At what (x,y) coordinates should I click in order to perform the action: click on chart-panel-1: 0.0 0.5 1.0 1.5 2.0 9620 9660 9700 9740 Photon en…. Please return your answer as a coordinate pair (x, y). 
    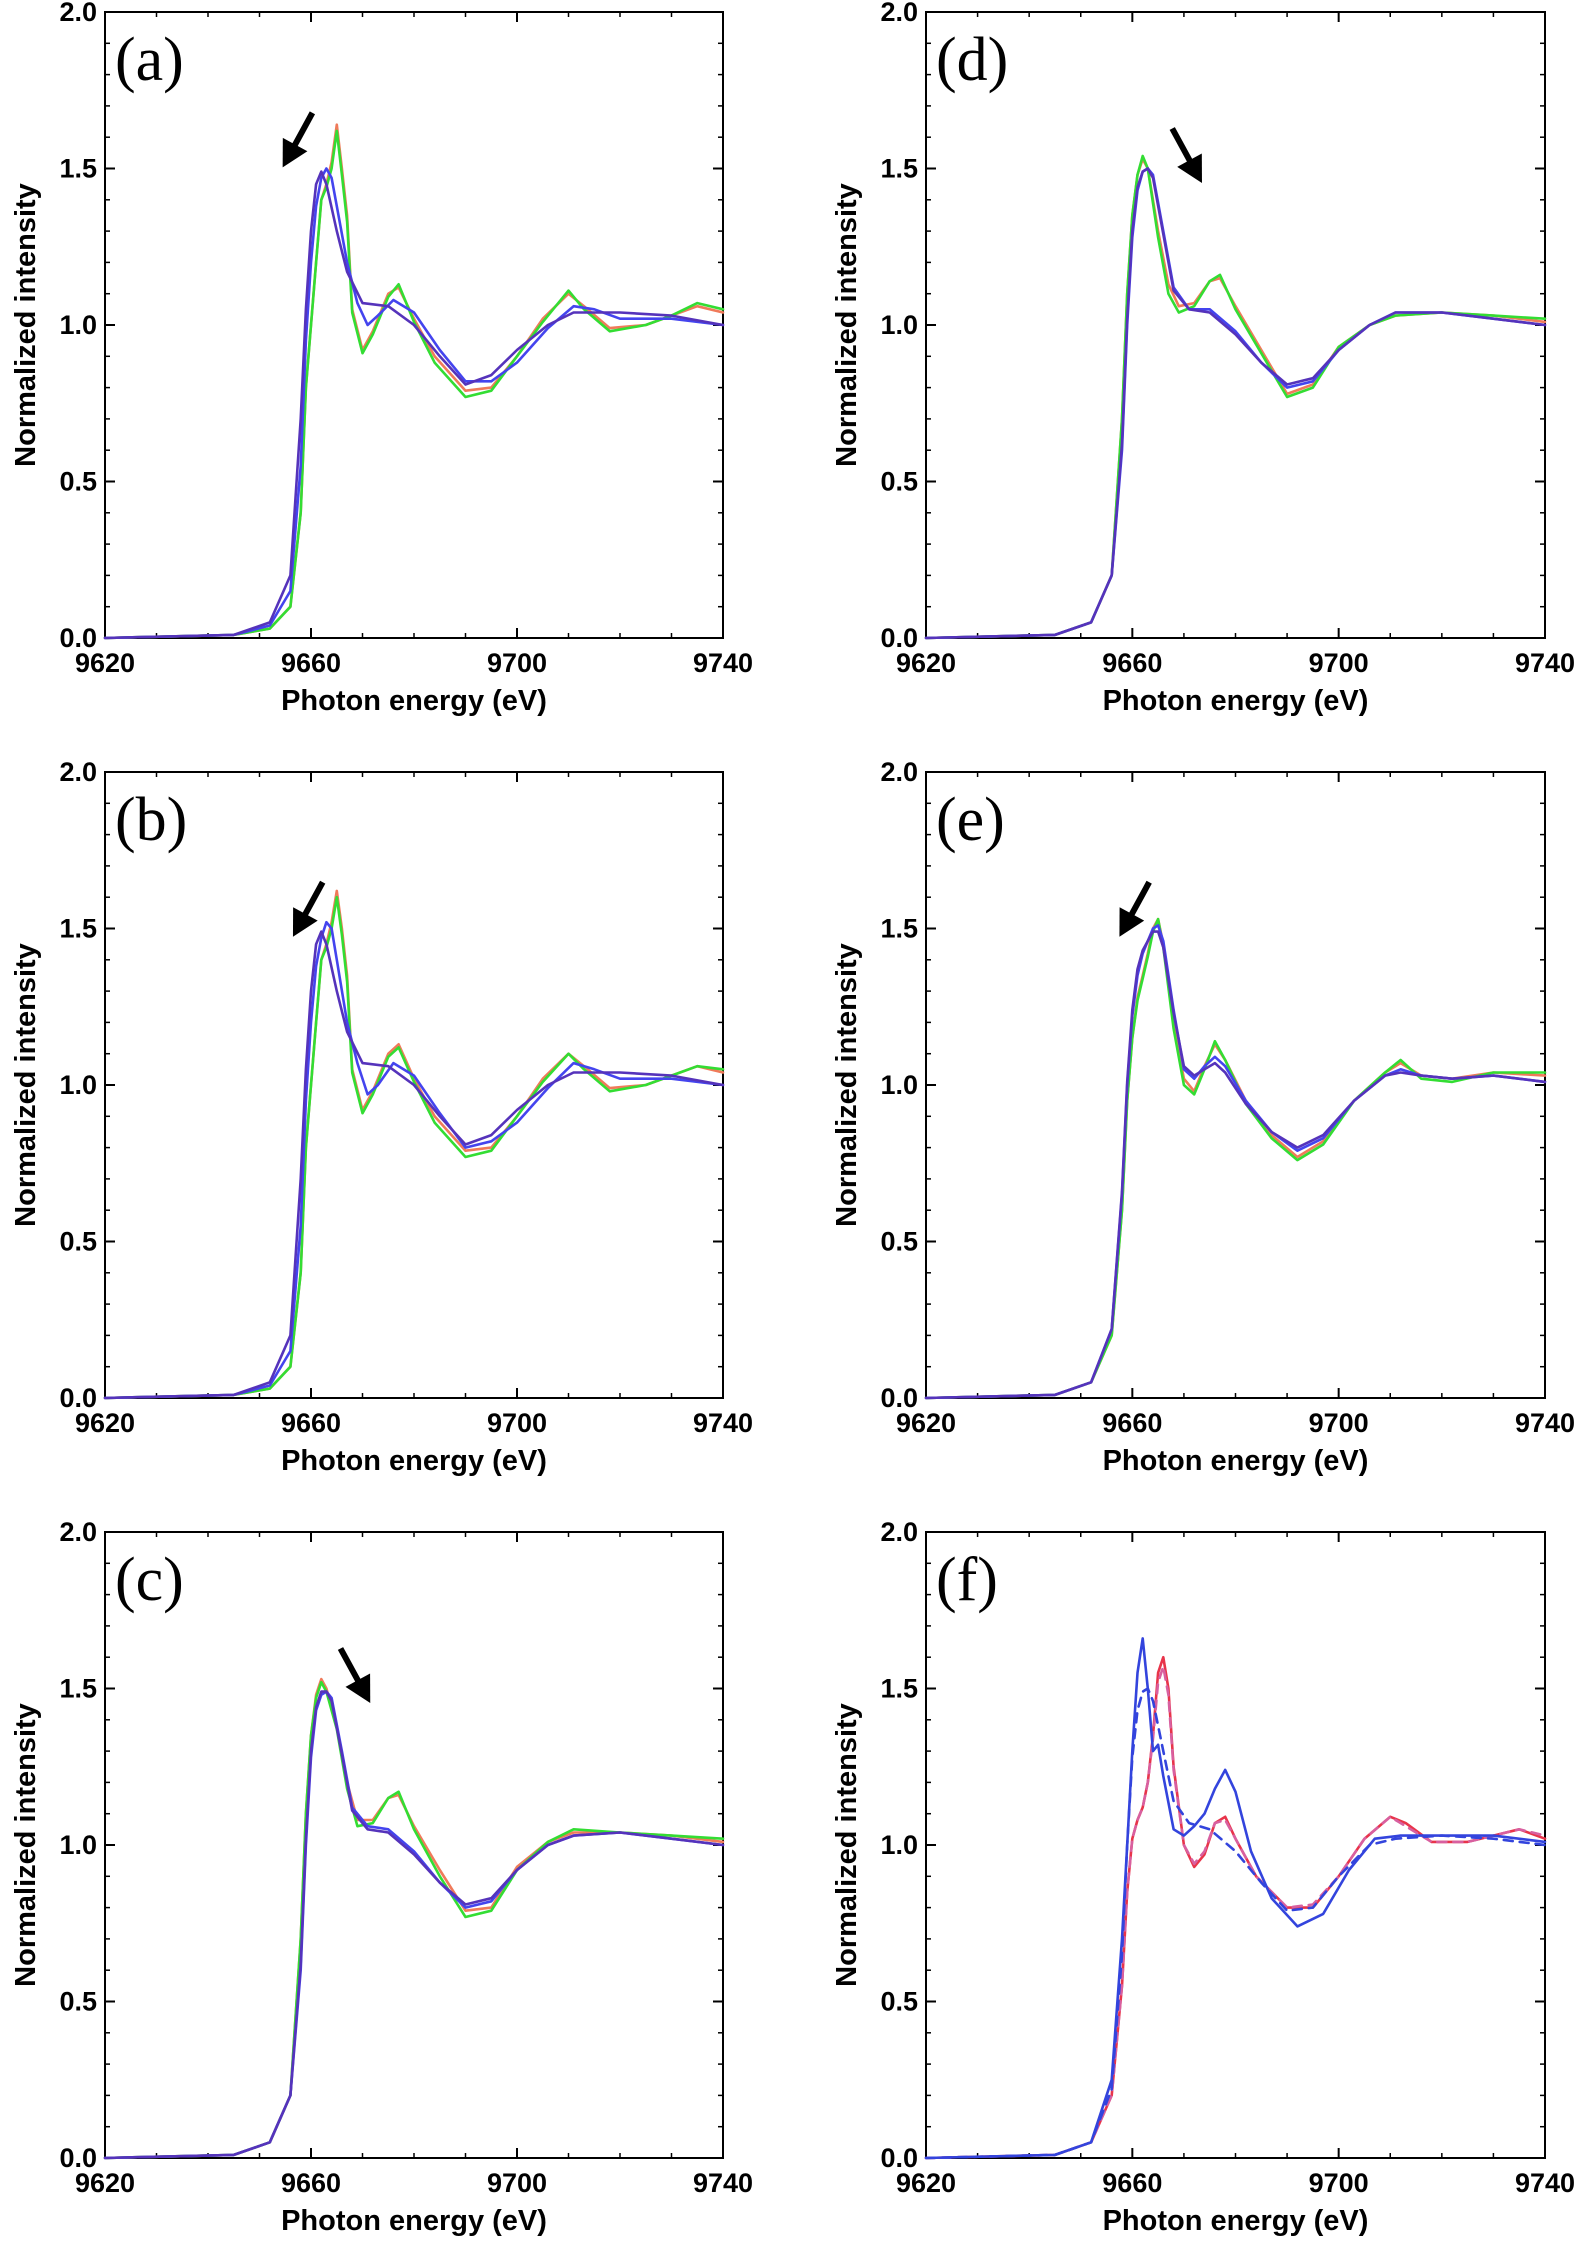
    Looking at the image, I should click on (381, 358).